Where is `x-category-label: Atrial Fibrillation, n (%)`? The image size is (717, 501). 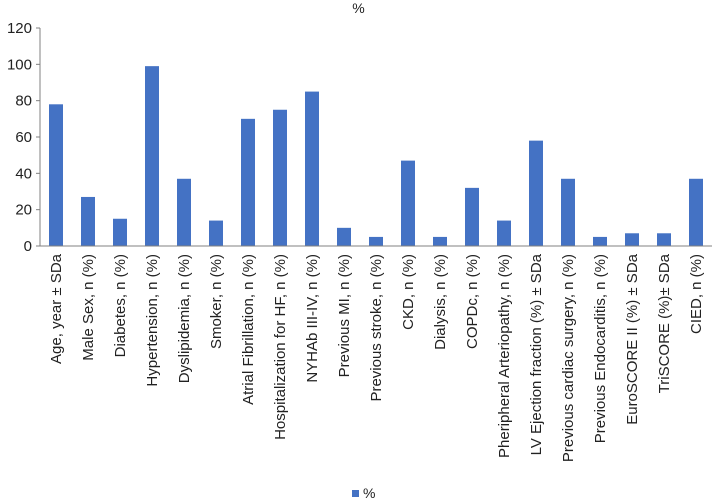 x-category-label: Atrial Fibrillation, n (%) is located at coordinates (248, 329).